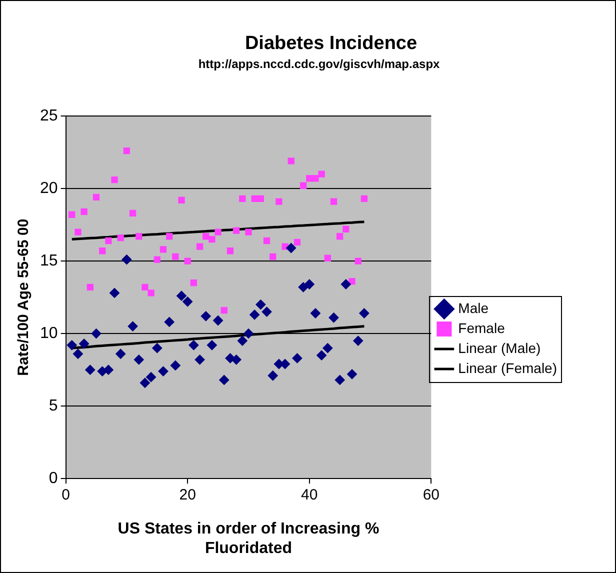 This screenshot has width=616, height=573. Describe the element at coordinates (309, 495) in the screenshot. I see `x-tick-label: 40` at that location.